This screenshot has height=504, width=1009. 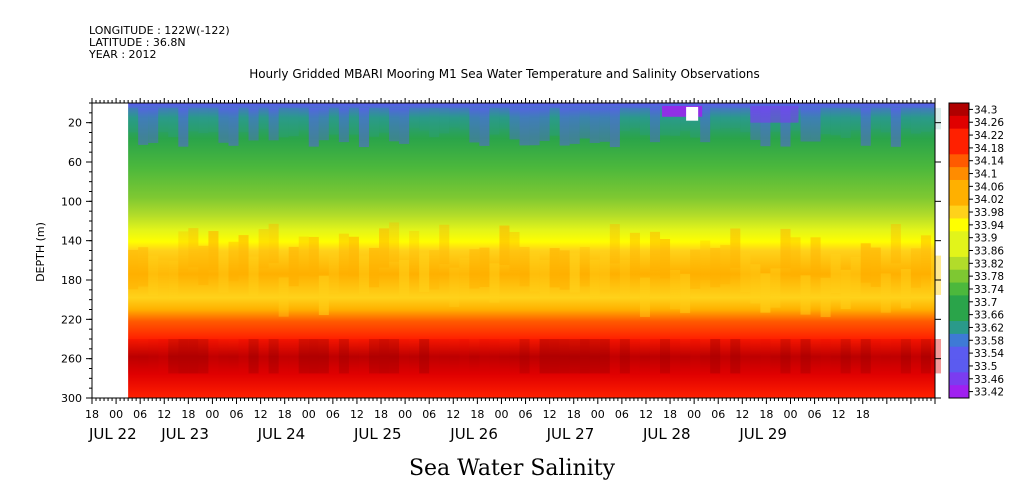 I want to click on variable-title: Sea Water Salinity, so click(x=512, y=468).